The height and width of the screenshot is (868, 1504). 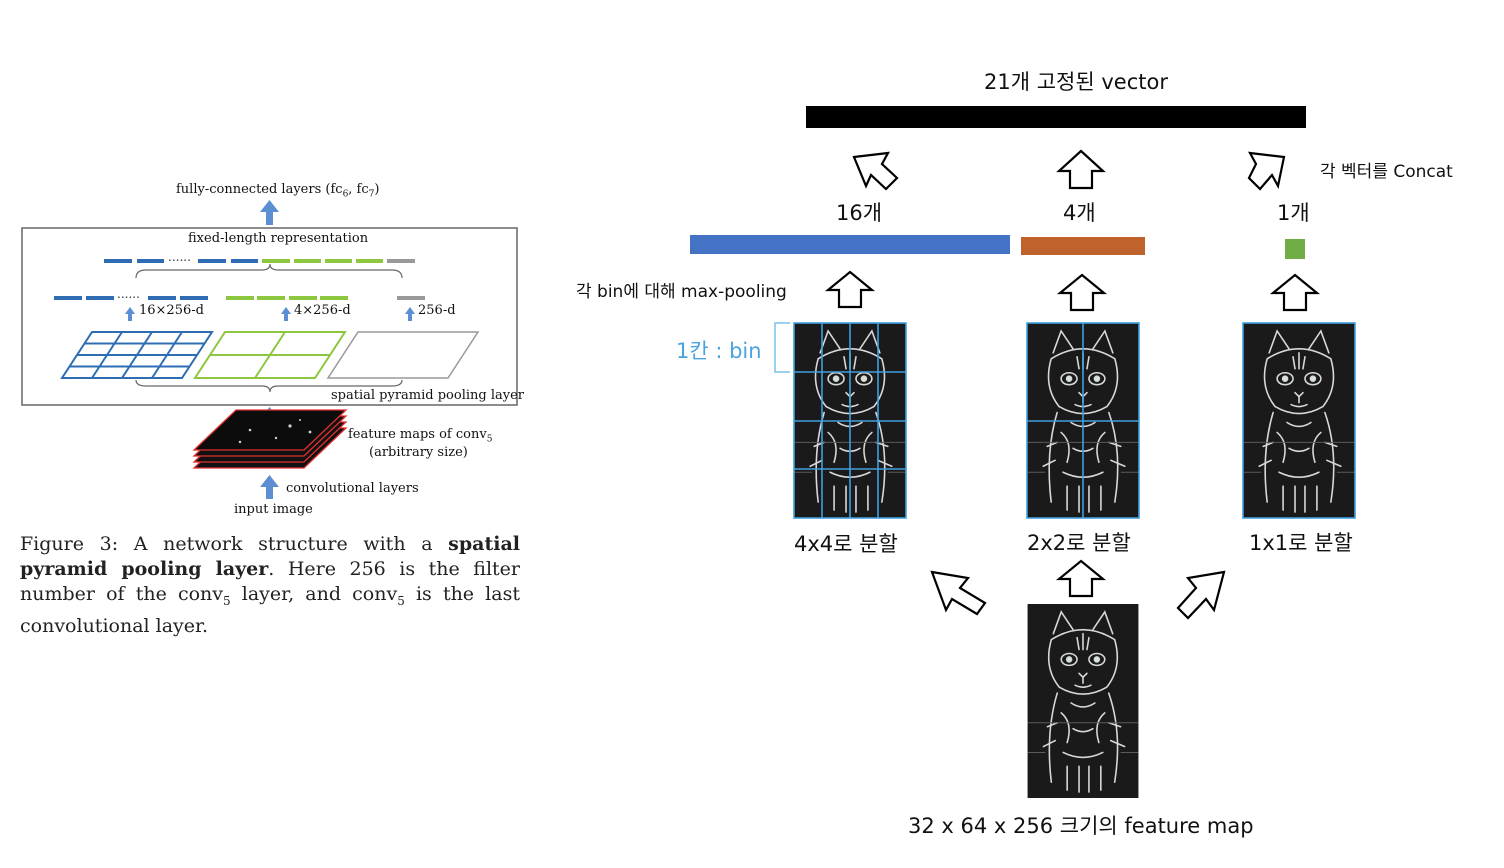 I want to click on conv-layers-label: convolutional layers, so click(x=352, y=488).